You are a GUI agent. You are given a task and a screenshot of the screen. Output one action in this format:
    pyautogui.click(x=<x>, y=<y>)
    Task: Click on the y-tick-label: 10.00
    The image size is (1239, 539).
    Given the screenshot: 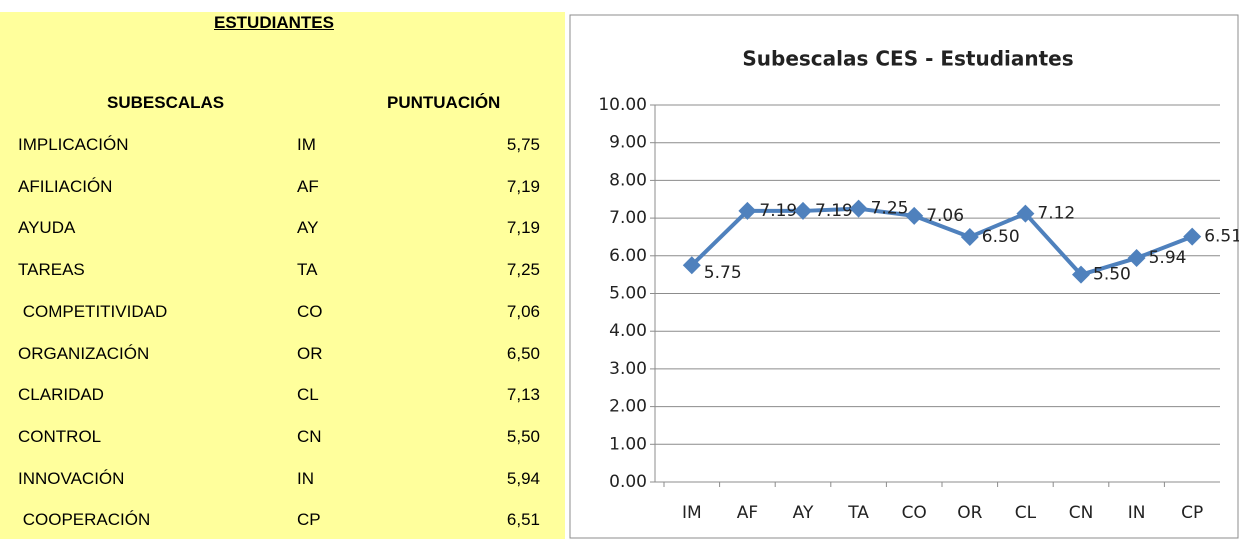 What is the action you would take?
    pyautogui.click(x=622, y=105)
    